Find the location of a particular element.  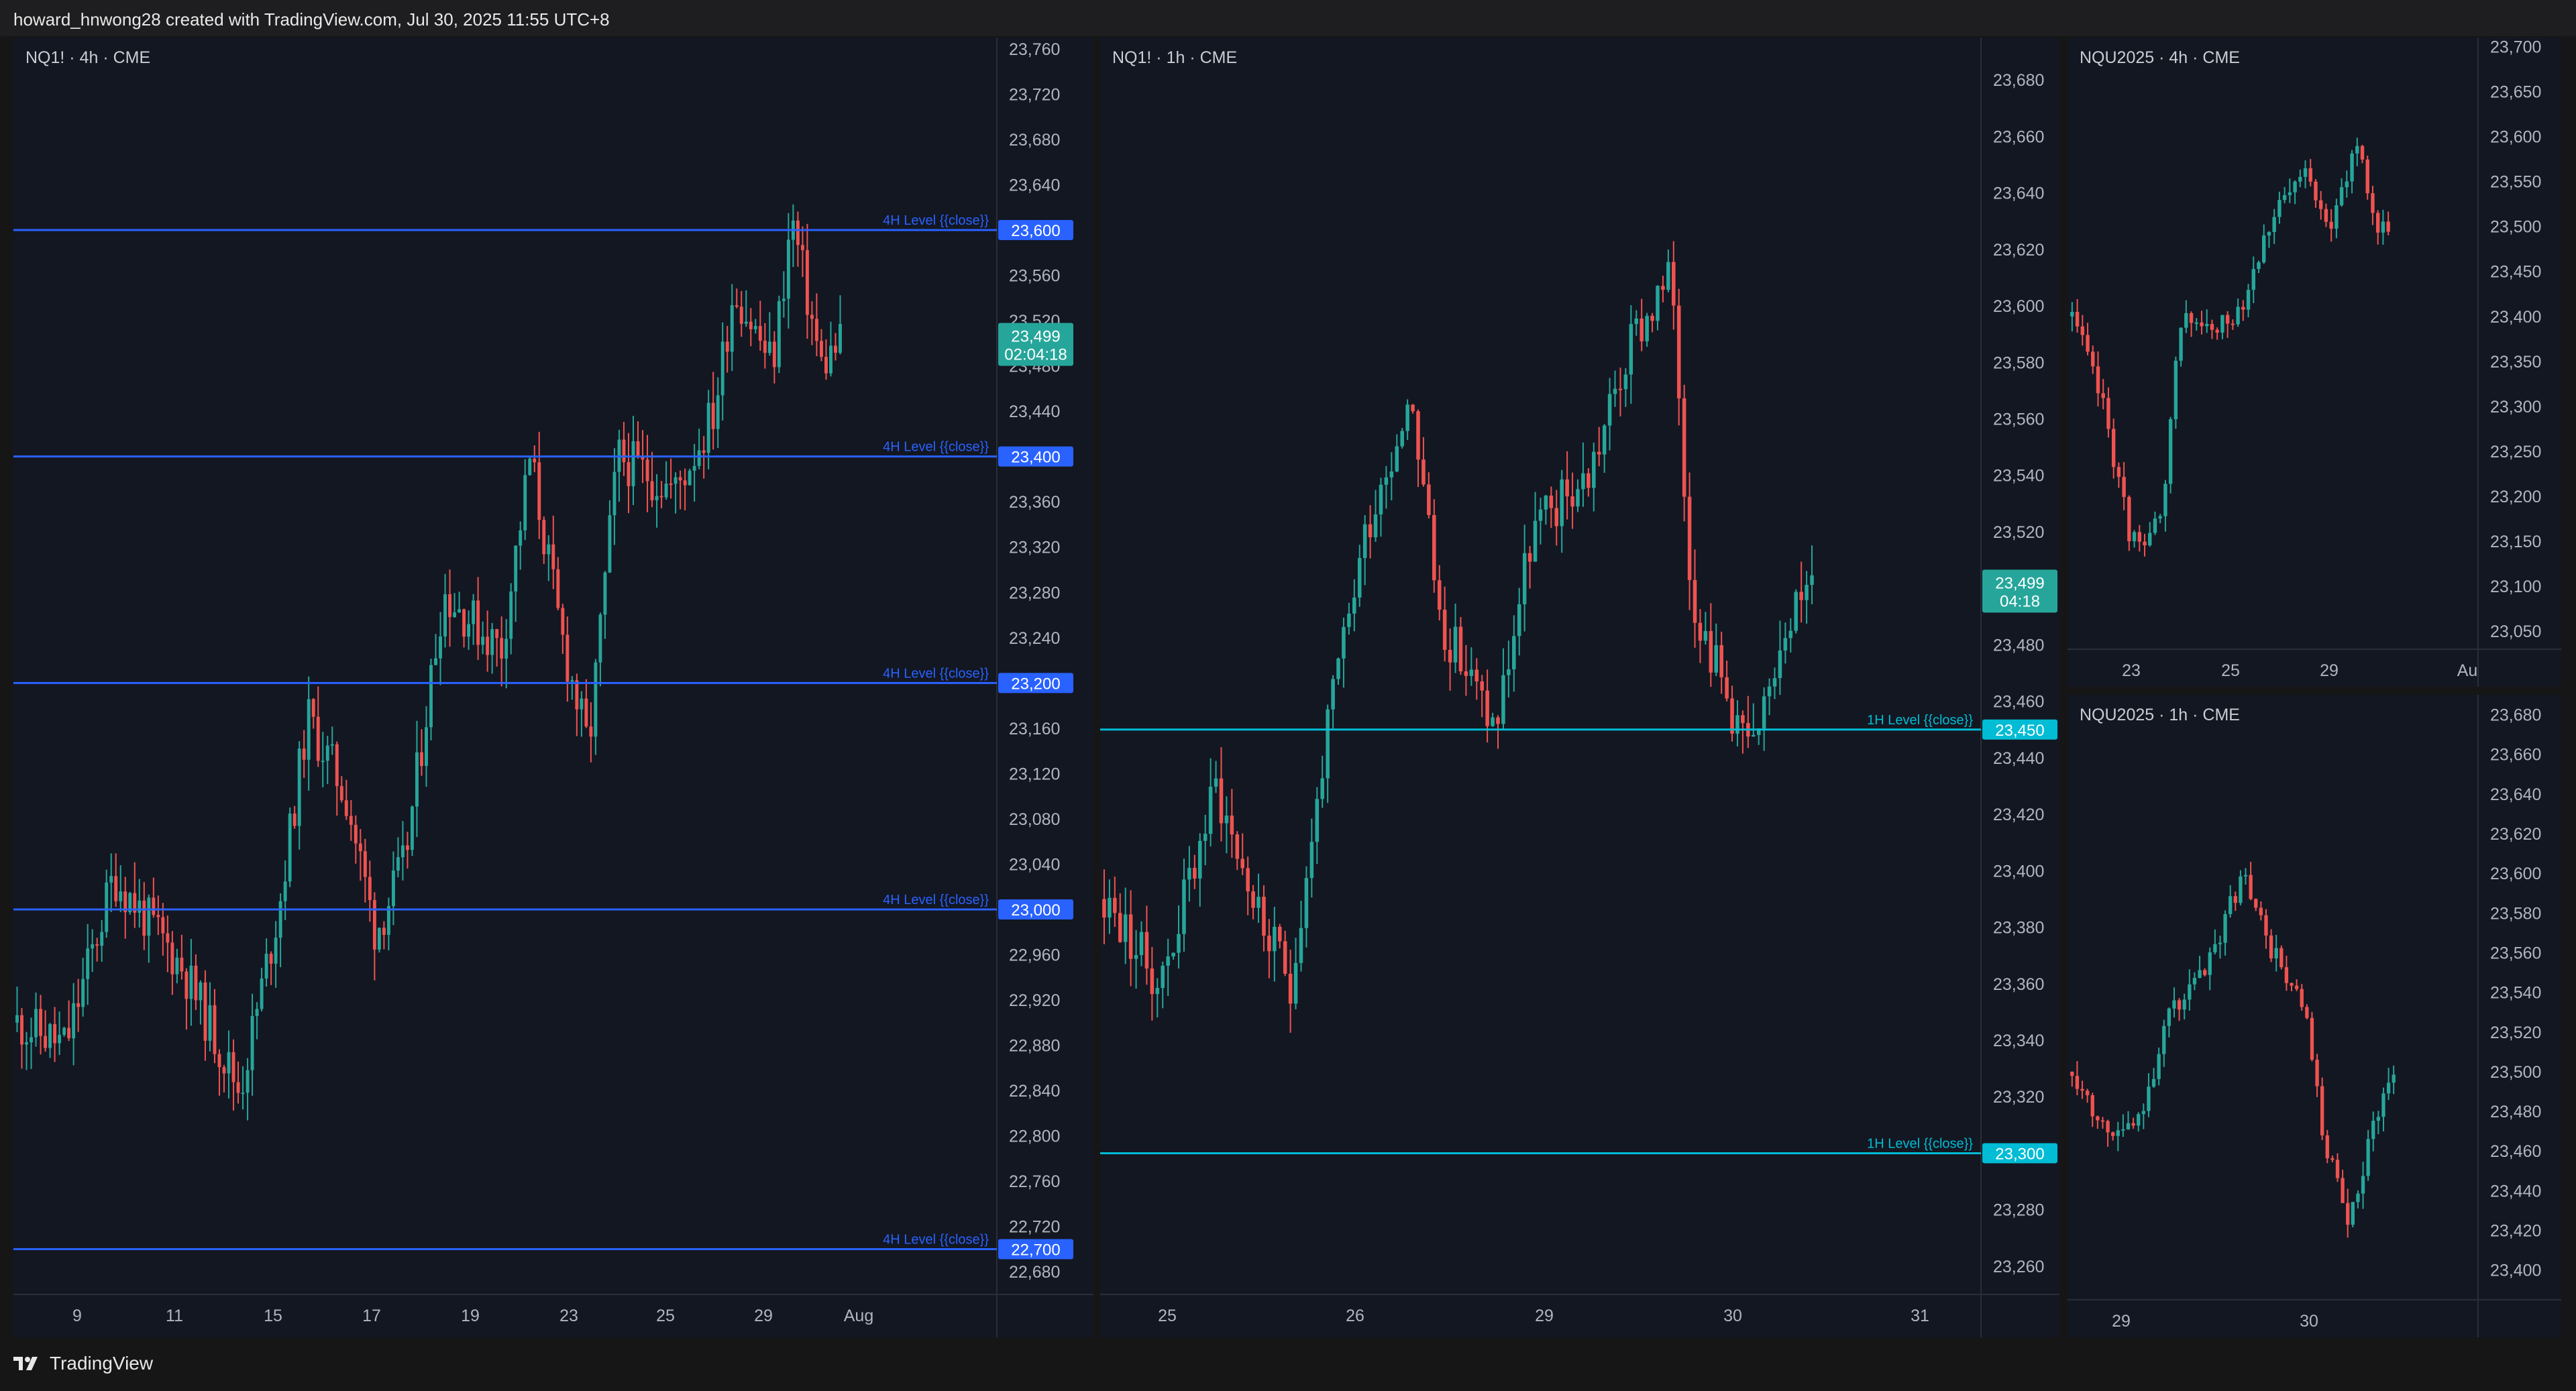

price-axis-tick: 23,720 is located at coordinates (1034, 95).